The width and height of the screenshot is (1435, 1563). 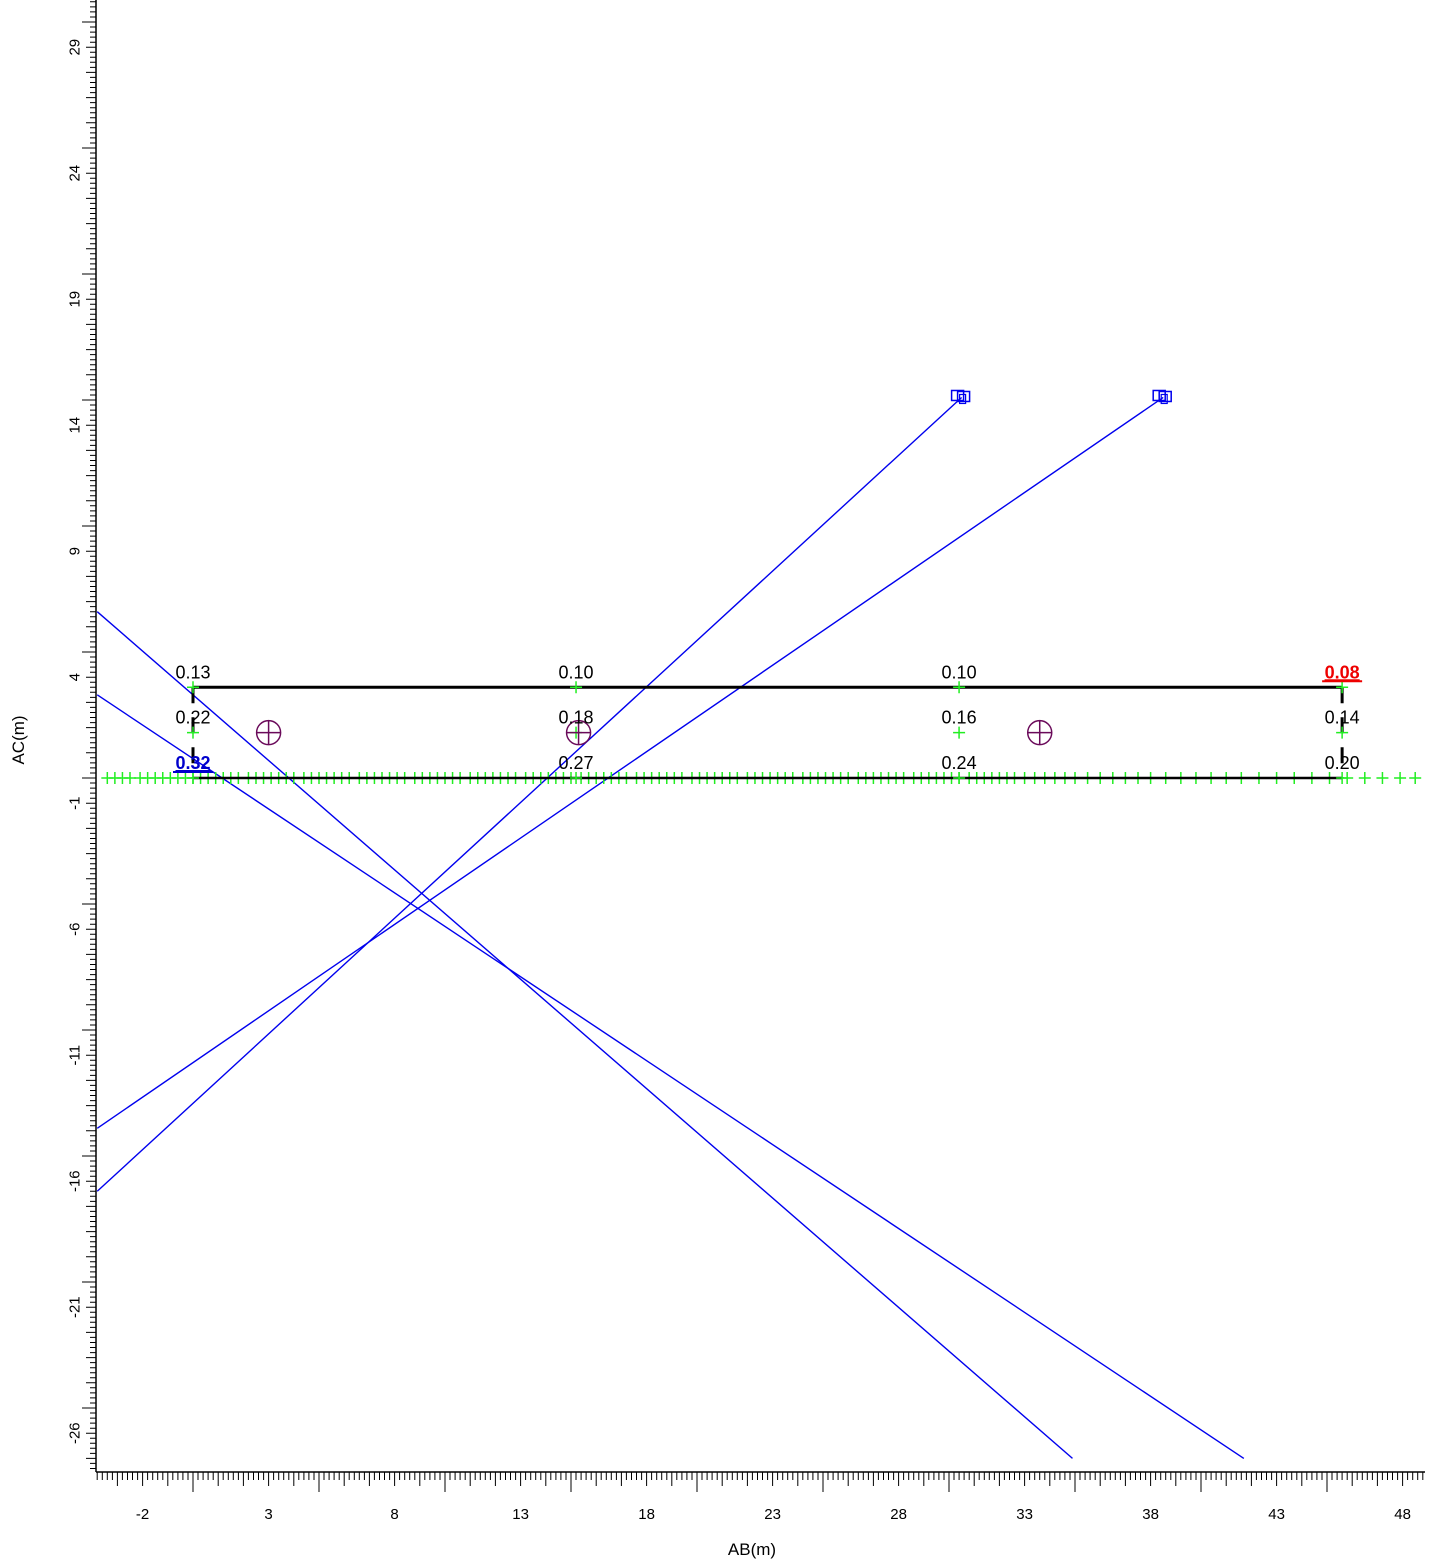 I want to click on x-tick-label: 28, so click(x=898, y=1514).